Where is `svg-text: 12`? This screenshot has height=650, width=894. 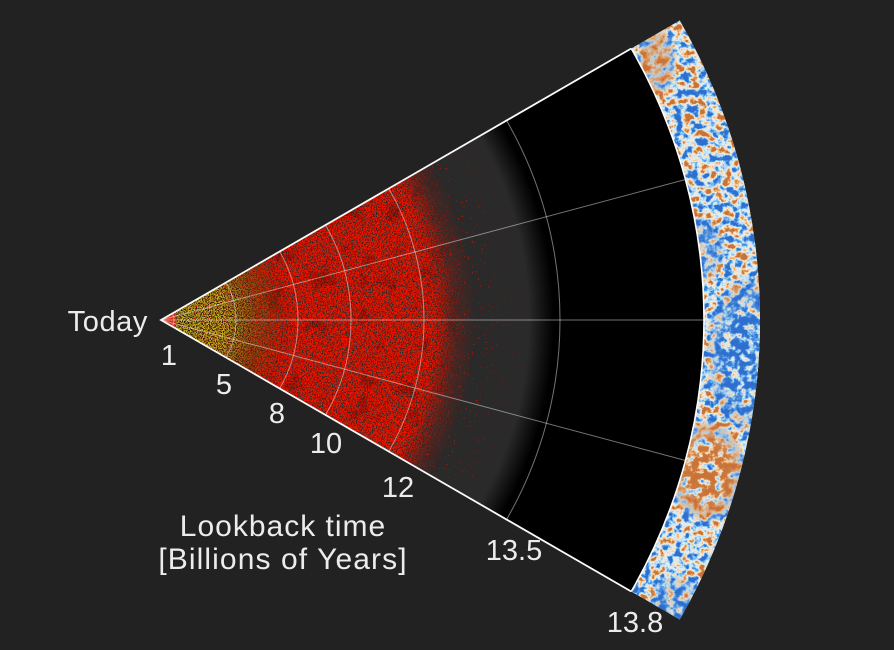
svg-text: 12 is located at coordinates (398, 488).